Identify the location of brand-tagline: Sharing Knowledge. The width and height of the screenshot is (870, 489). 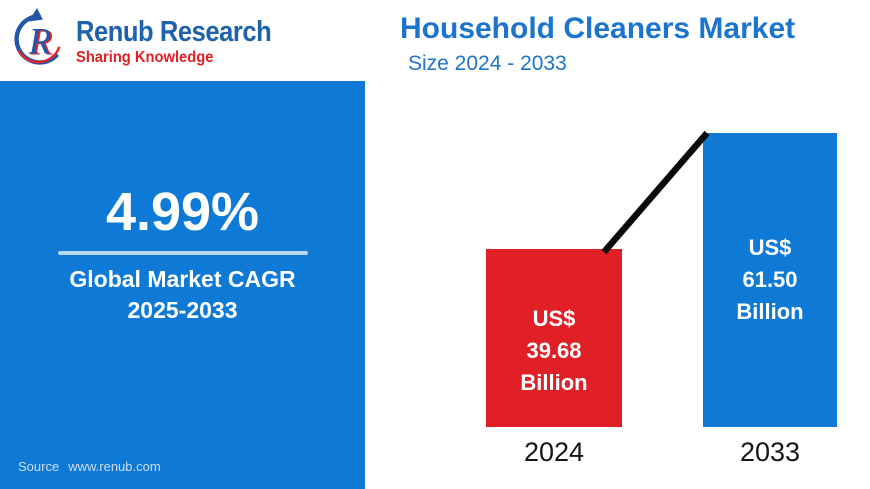
(145, 57).